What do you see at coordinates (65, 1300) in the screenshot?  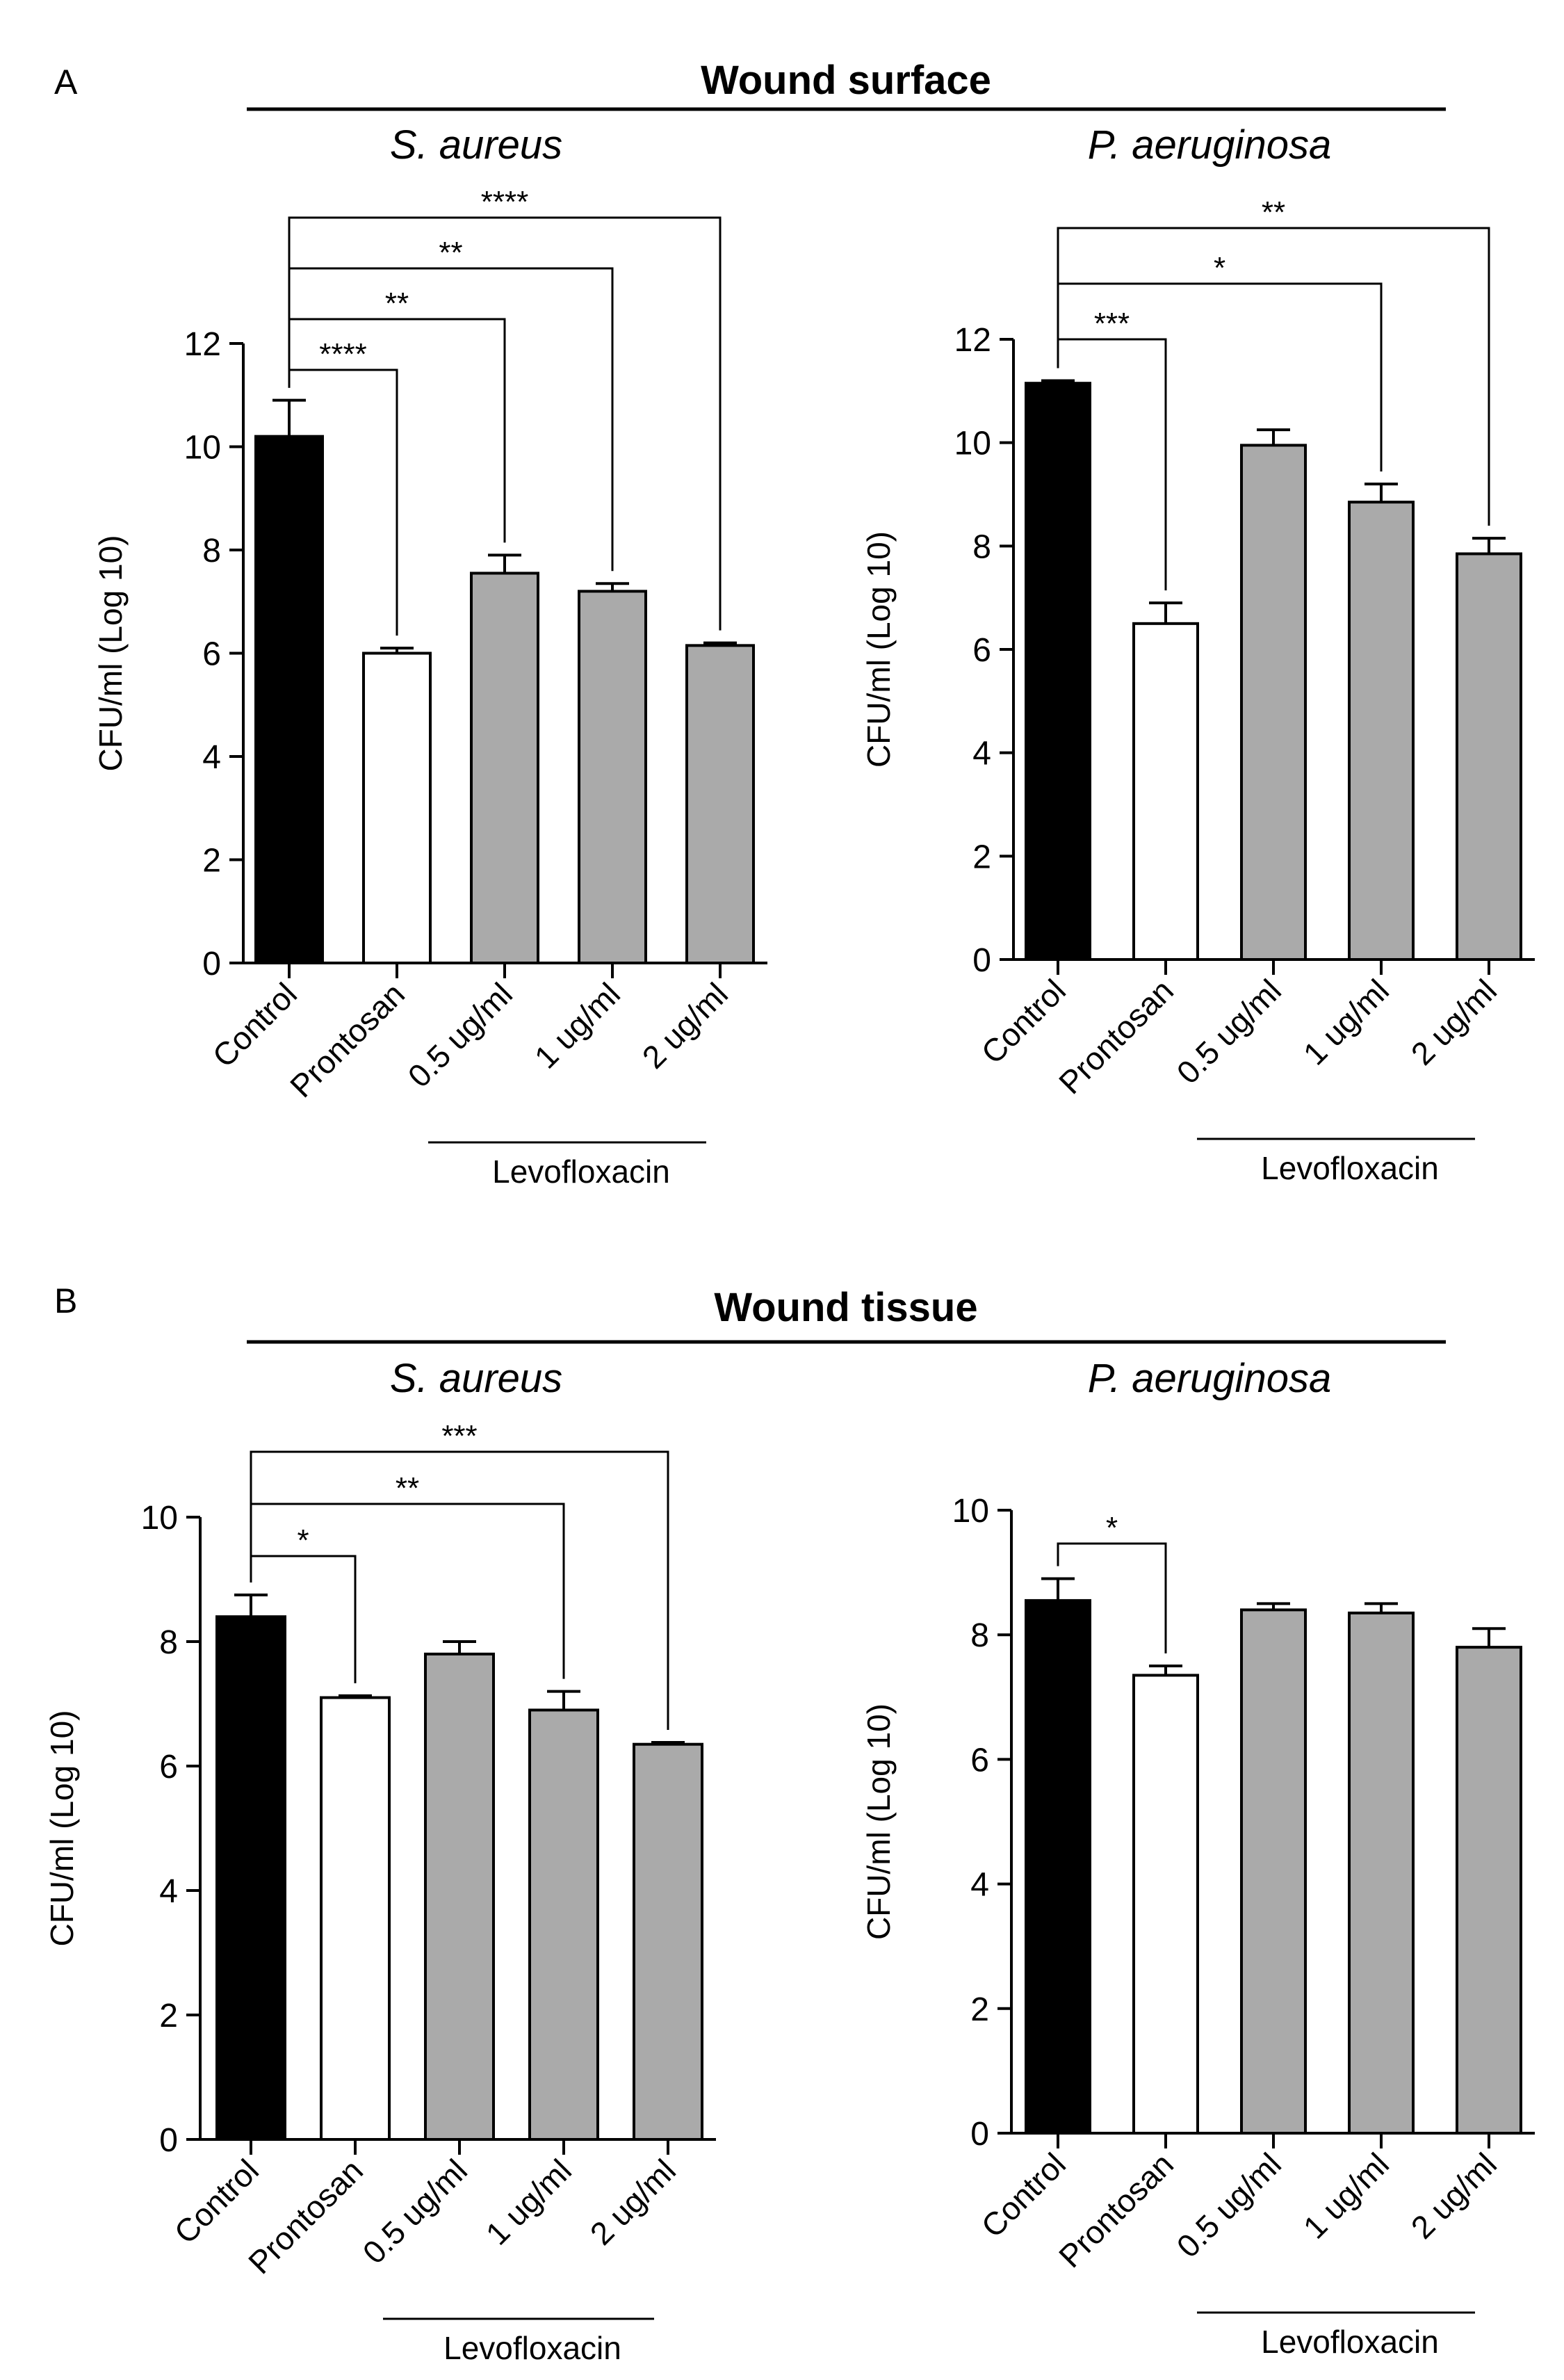 I see `panel-letter-b: B` at bounding box center [65, 1300].